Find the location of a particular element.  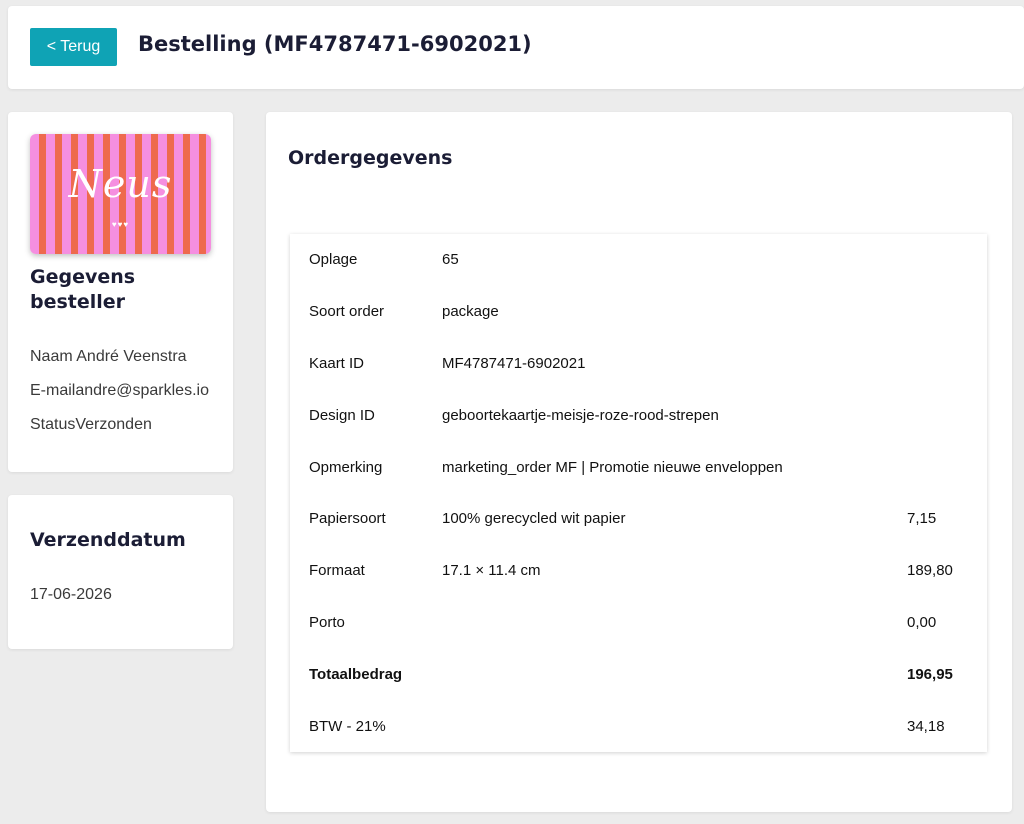

row-value: 17.1 × 11.4 cm is located at coordinates (491, 571).